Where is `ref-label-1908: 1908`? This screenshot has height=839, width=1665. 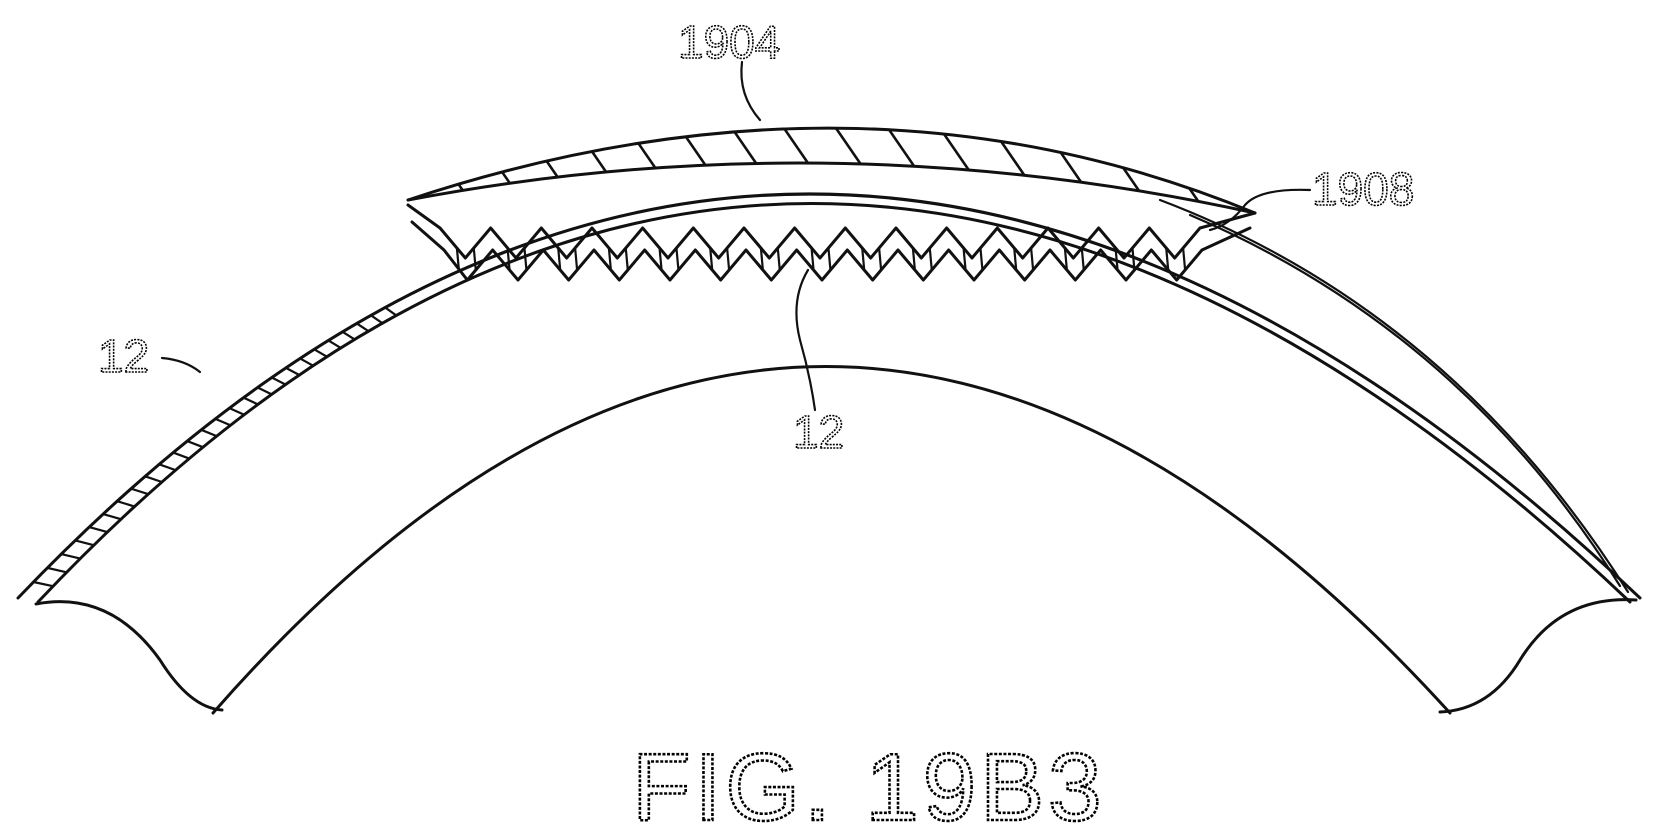
ref-label-1908: 1908 is located at coordinates (1363, 189).